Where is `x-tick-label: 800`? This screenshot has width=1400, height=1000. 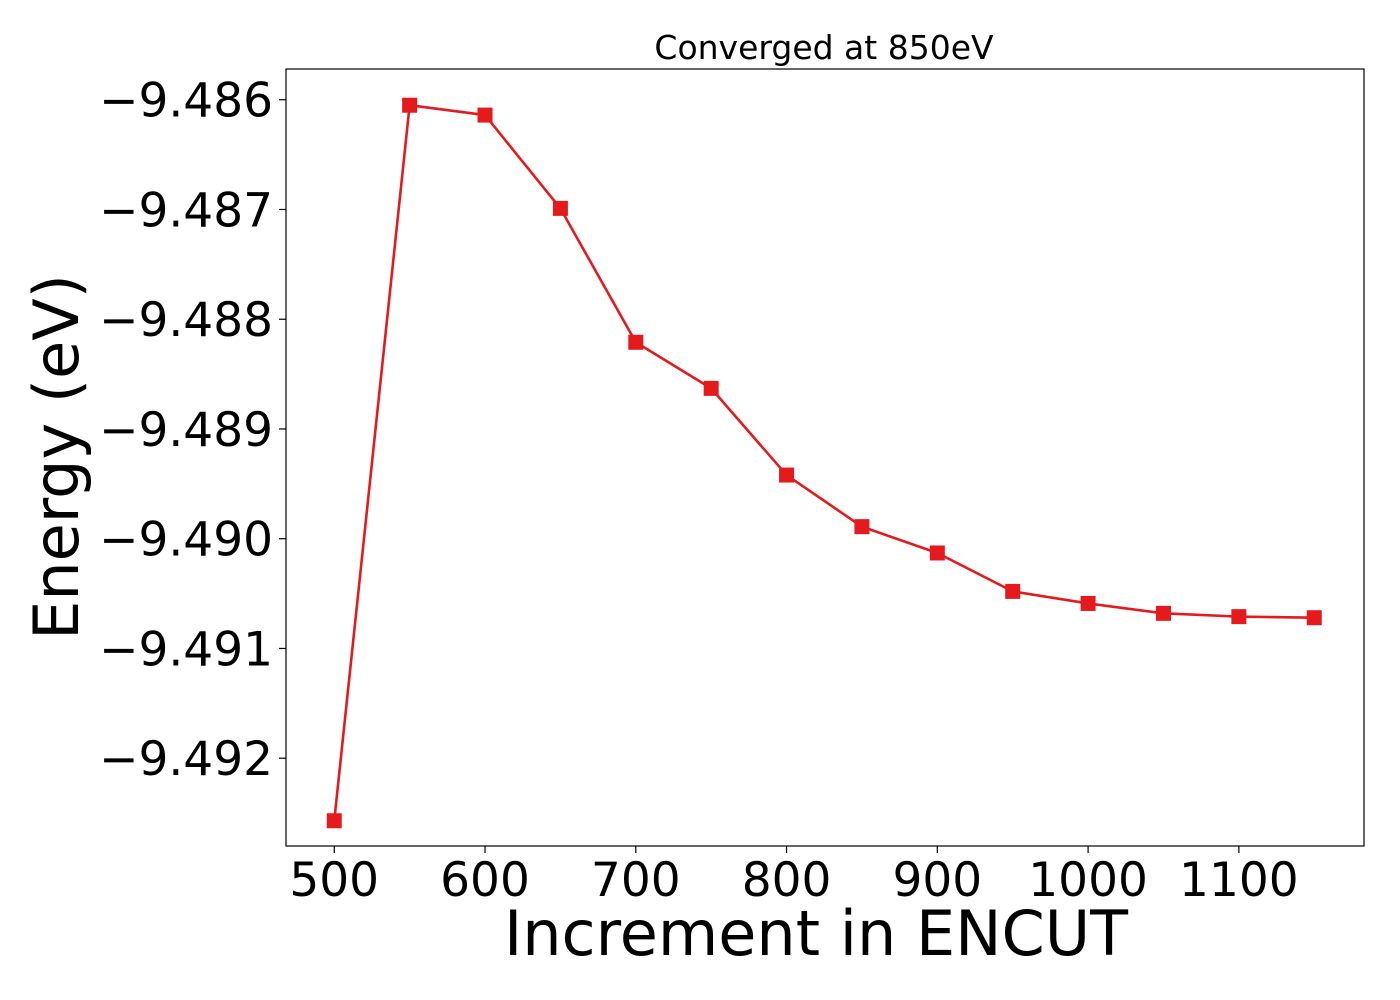
x-tick-label: 800 is located at coordinates (787, 880).